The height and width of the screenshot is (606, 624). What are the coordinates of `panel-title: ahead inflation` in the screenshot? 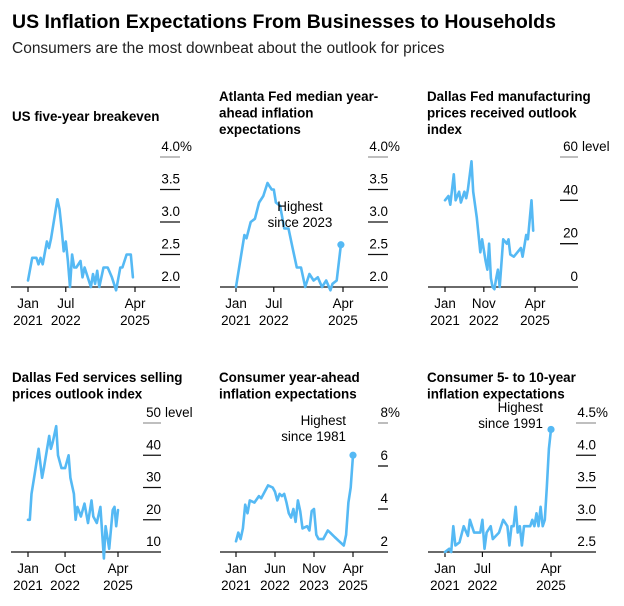 It's located at (266, 113).